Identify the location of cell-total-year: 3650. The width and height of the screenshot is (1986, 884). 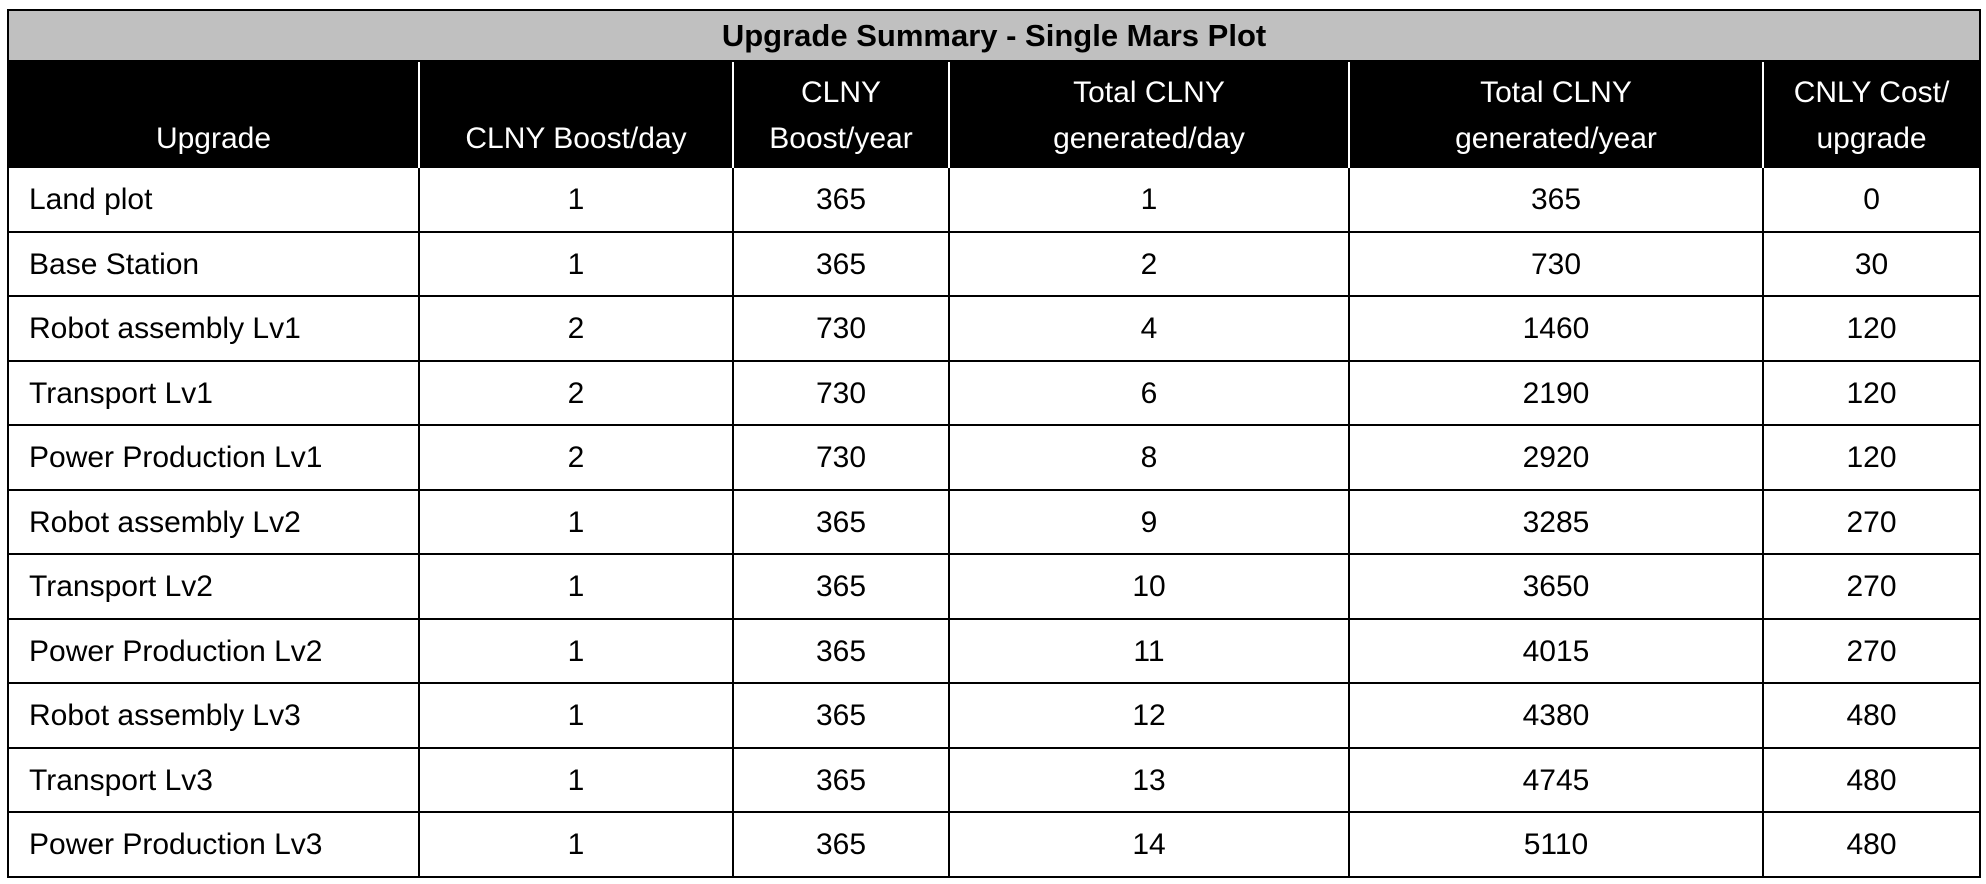
(1556, 586).